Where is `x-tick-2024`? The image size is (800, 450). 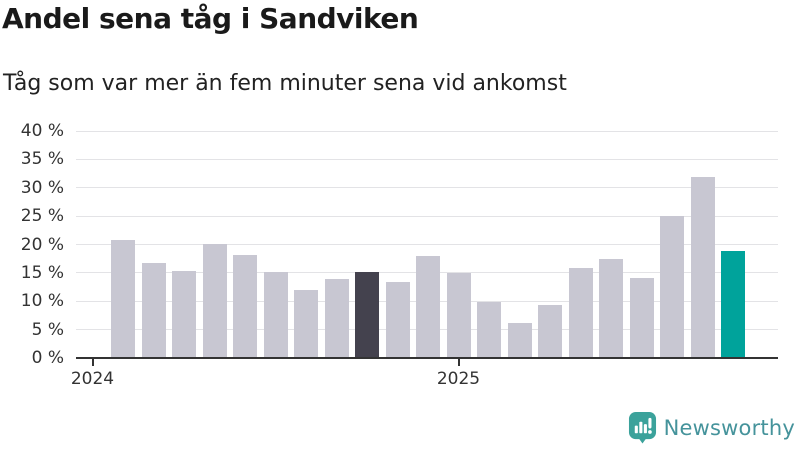
x-tick-2024 is located at coordinates (92, 362).